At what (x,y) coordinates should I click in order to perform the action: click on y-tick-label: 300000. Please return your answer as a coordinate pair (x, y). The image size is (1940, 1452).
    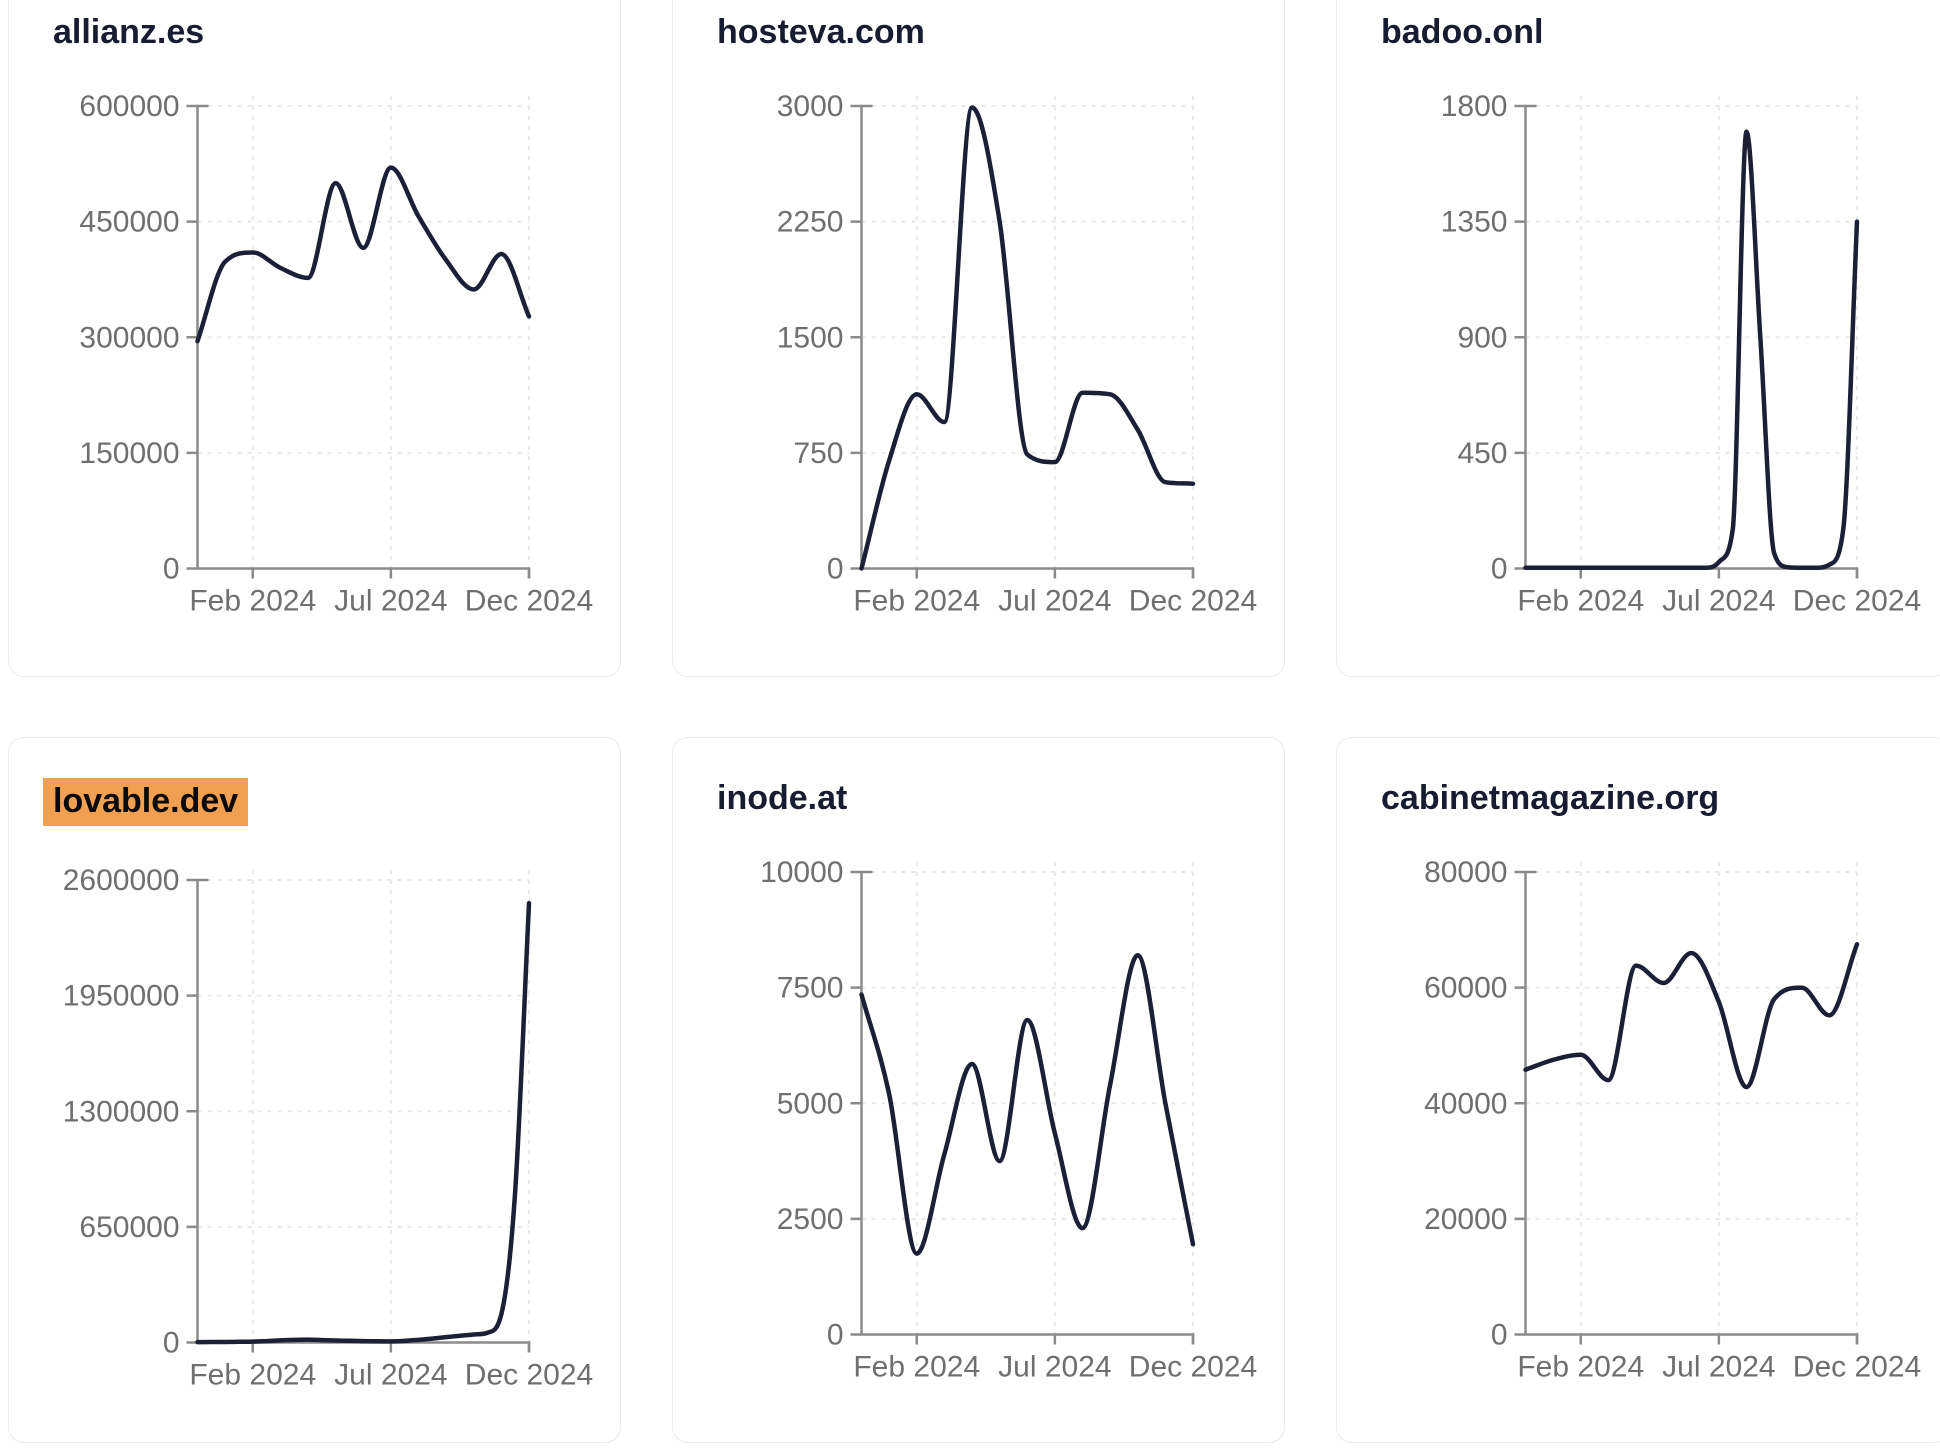
    Looking at the image, I should click on (129, 337).